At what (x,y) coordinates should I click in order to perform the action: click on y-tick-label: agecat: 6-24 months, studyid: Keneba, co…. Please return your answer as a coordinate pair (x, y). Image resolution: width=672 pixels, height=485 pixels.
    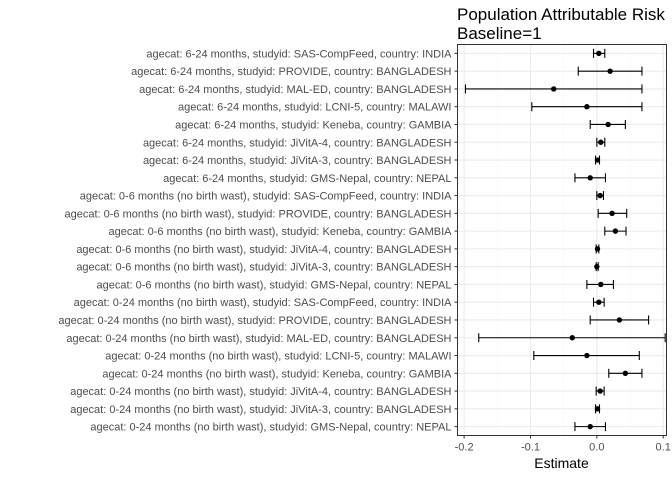
    Looking at the image, I should click on (313, 125).